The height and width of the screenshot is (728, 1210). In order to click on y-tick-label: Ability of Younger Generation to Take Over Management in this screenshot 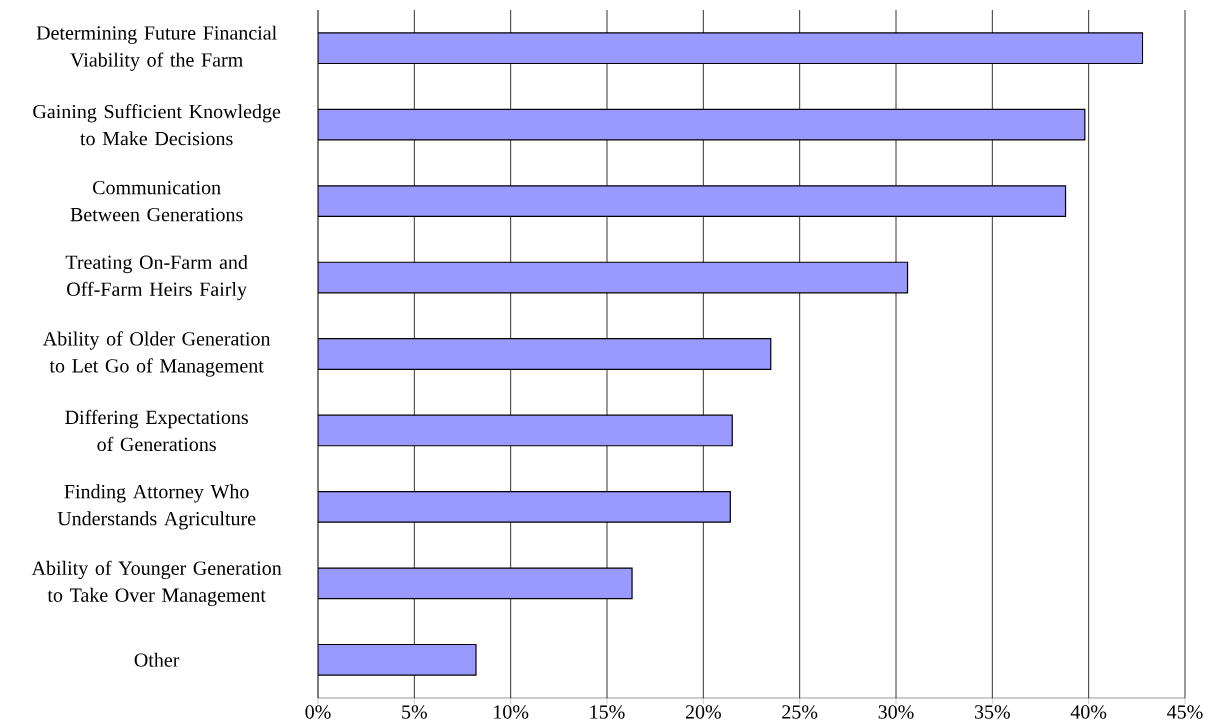, I will do `click(156, 583)`.